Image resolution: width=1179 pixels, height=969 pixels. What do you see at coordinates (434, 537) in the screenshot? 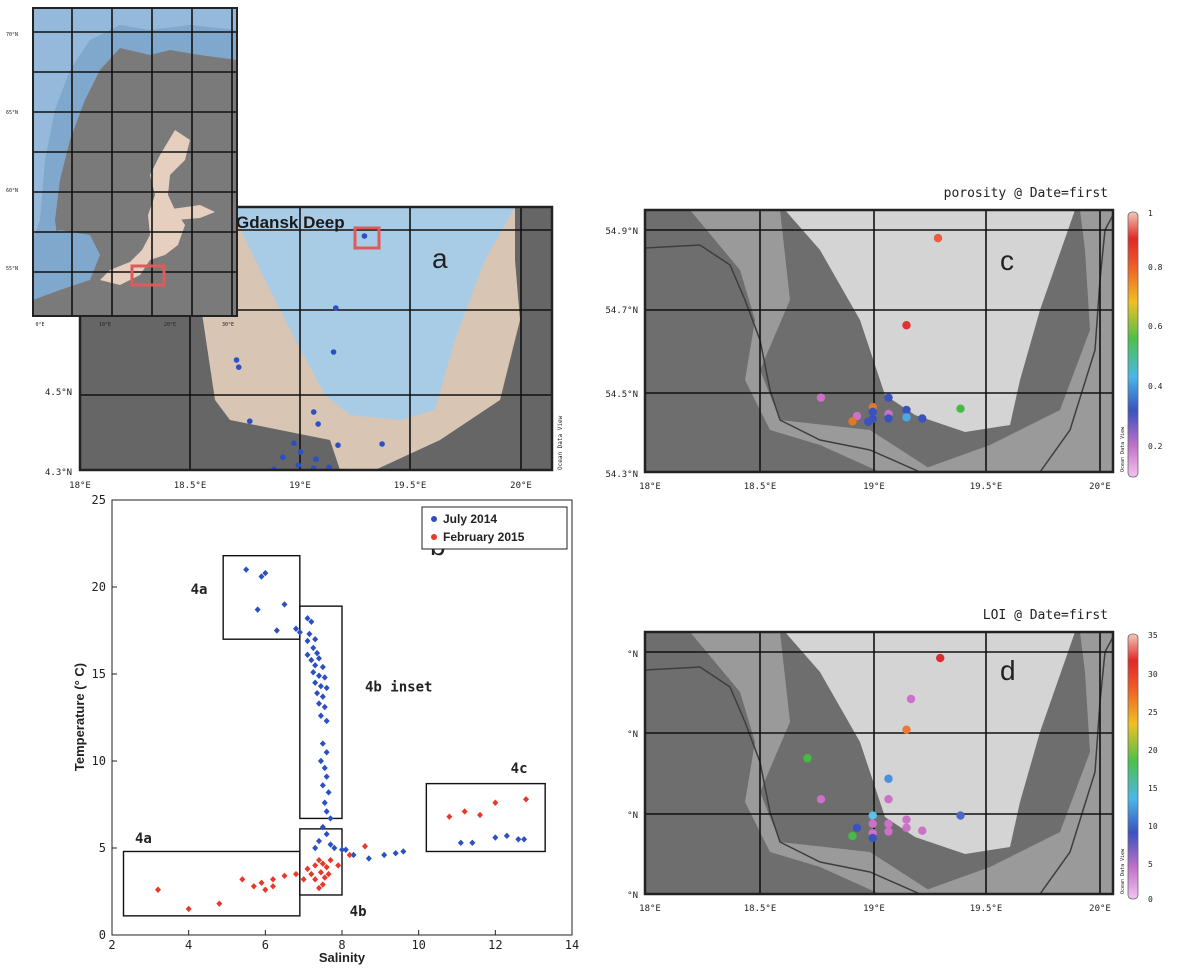
I see `legend-marker-february` at bounding box center [434, 537].